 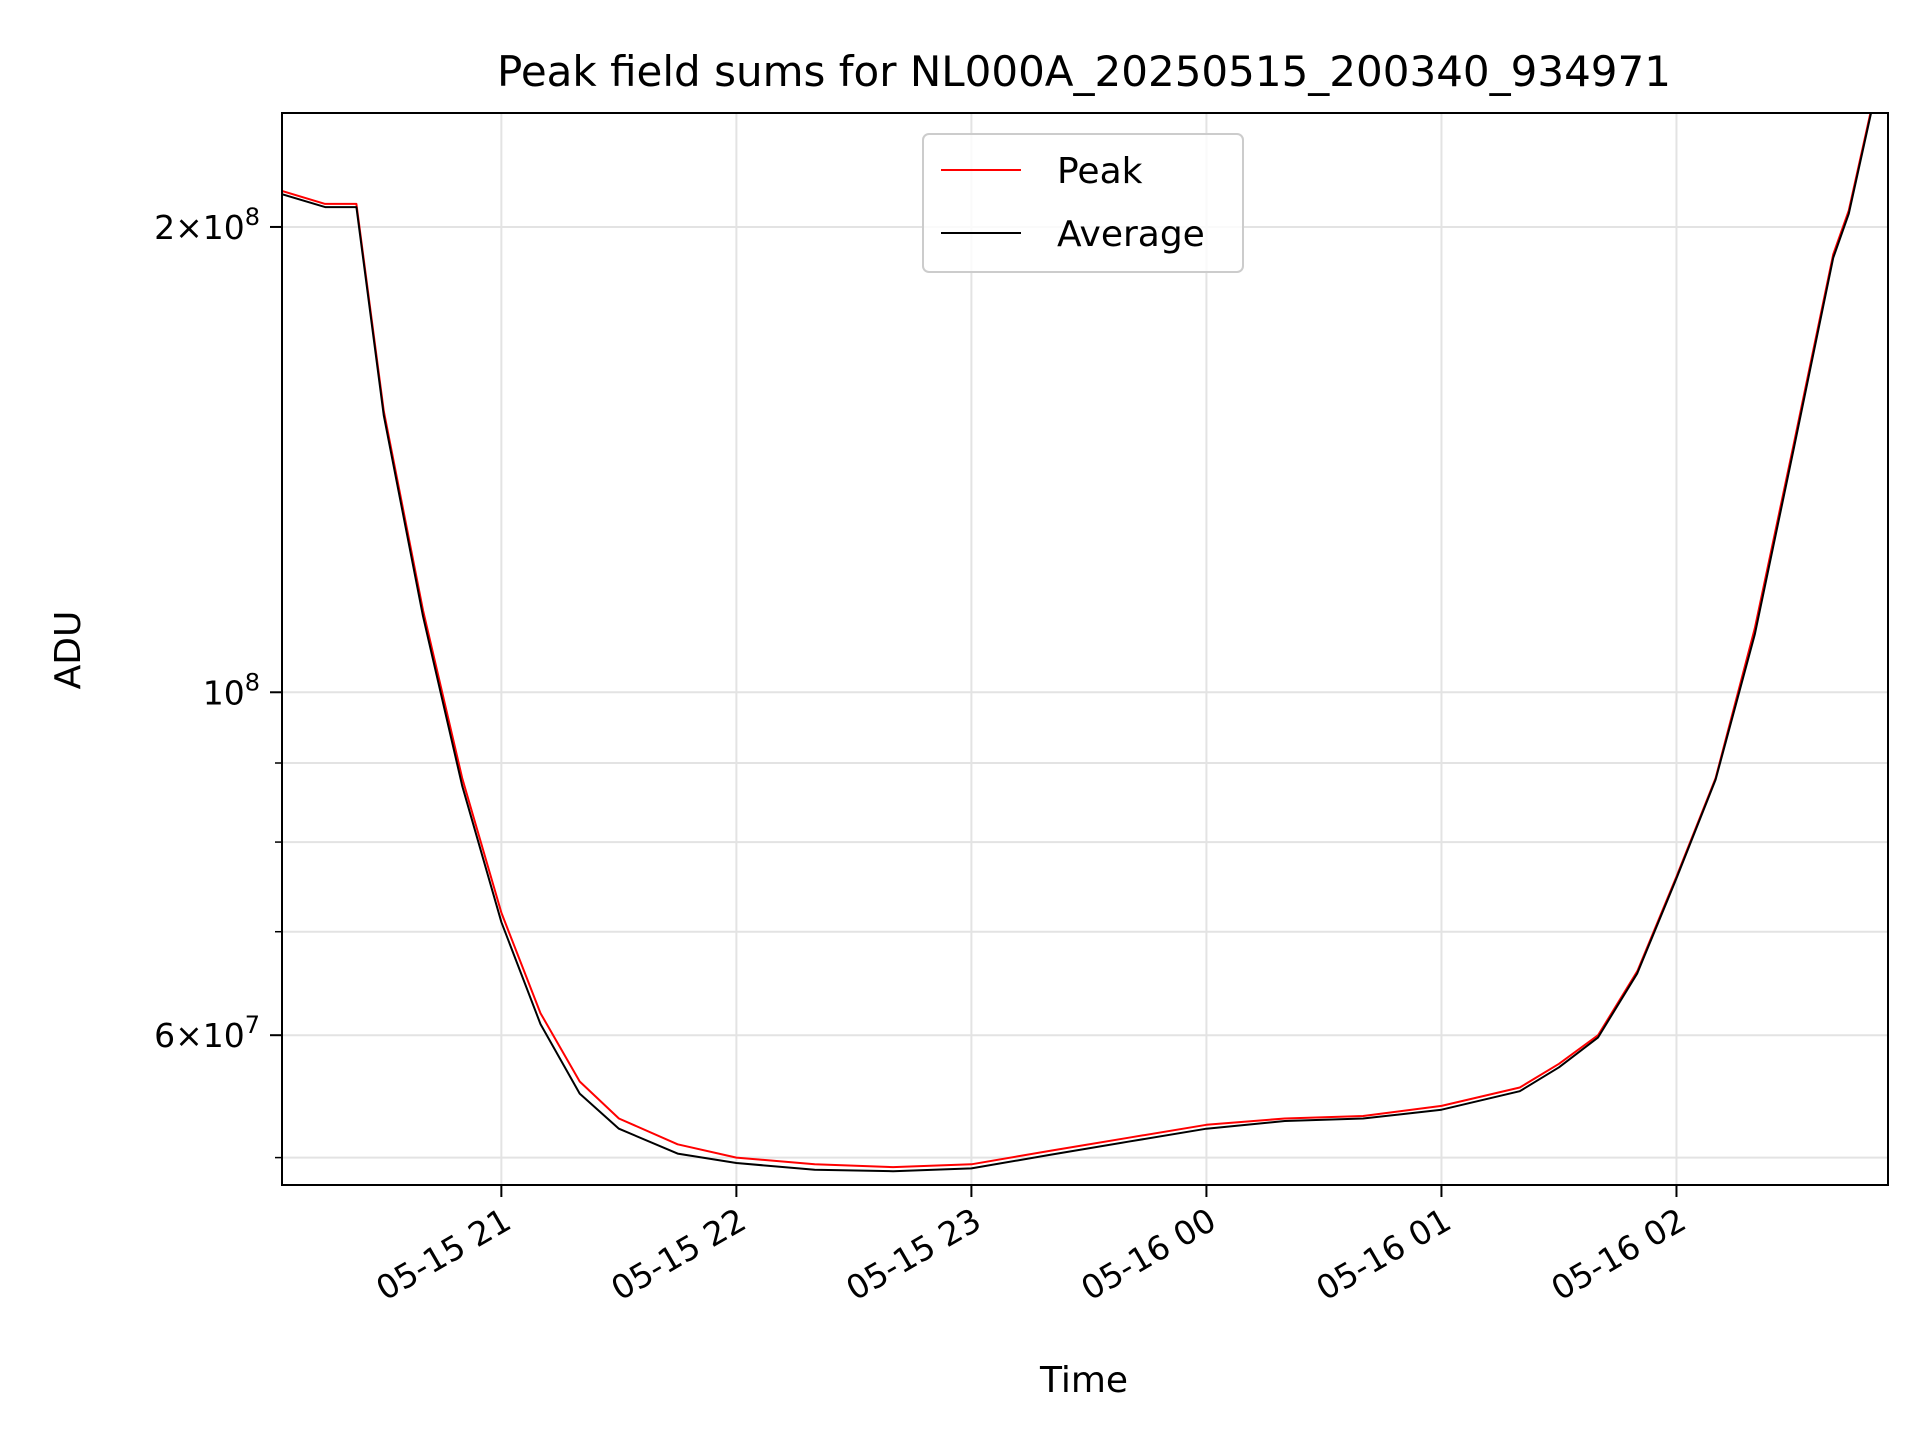 I want to click on legend-box, so click(x=1083, y=203).